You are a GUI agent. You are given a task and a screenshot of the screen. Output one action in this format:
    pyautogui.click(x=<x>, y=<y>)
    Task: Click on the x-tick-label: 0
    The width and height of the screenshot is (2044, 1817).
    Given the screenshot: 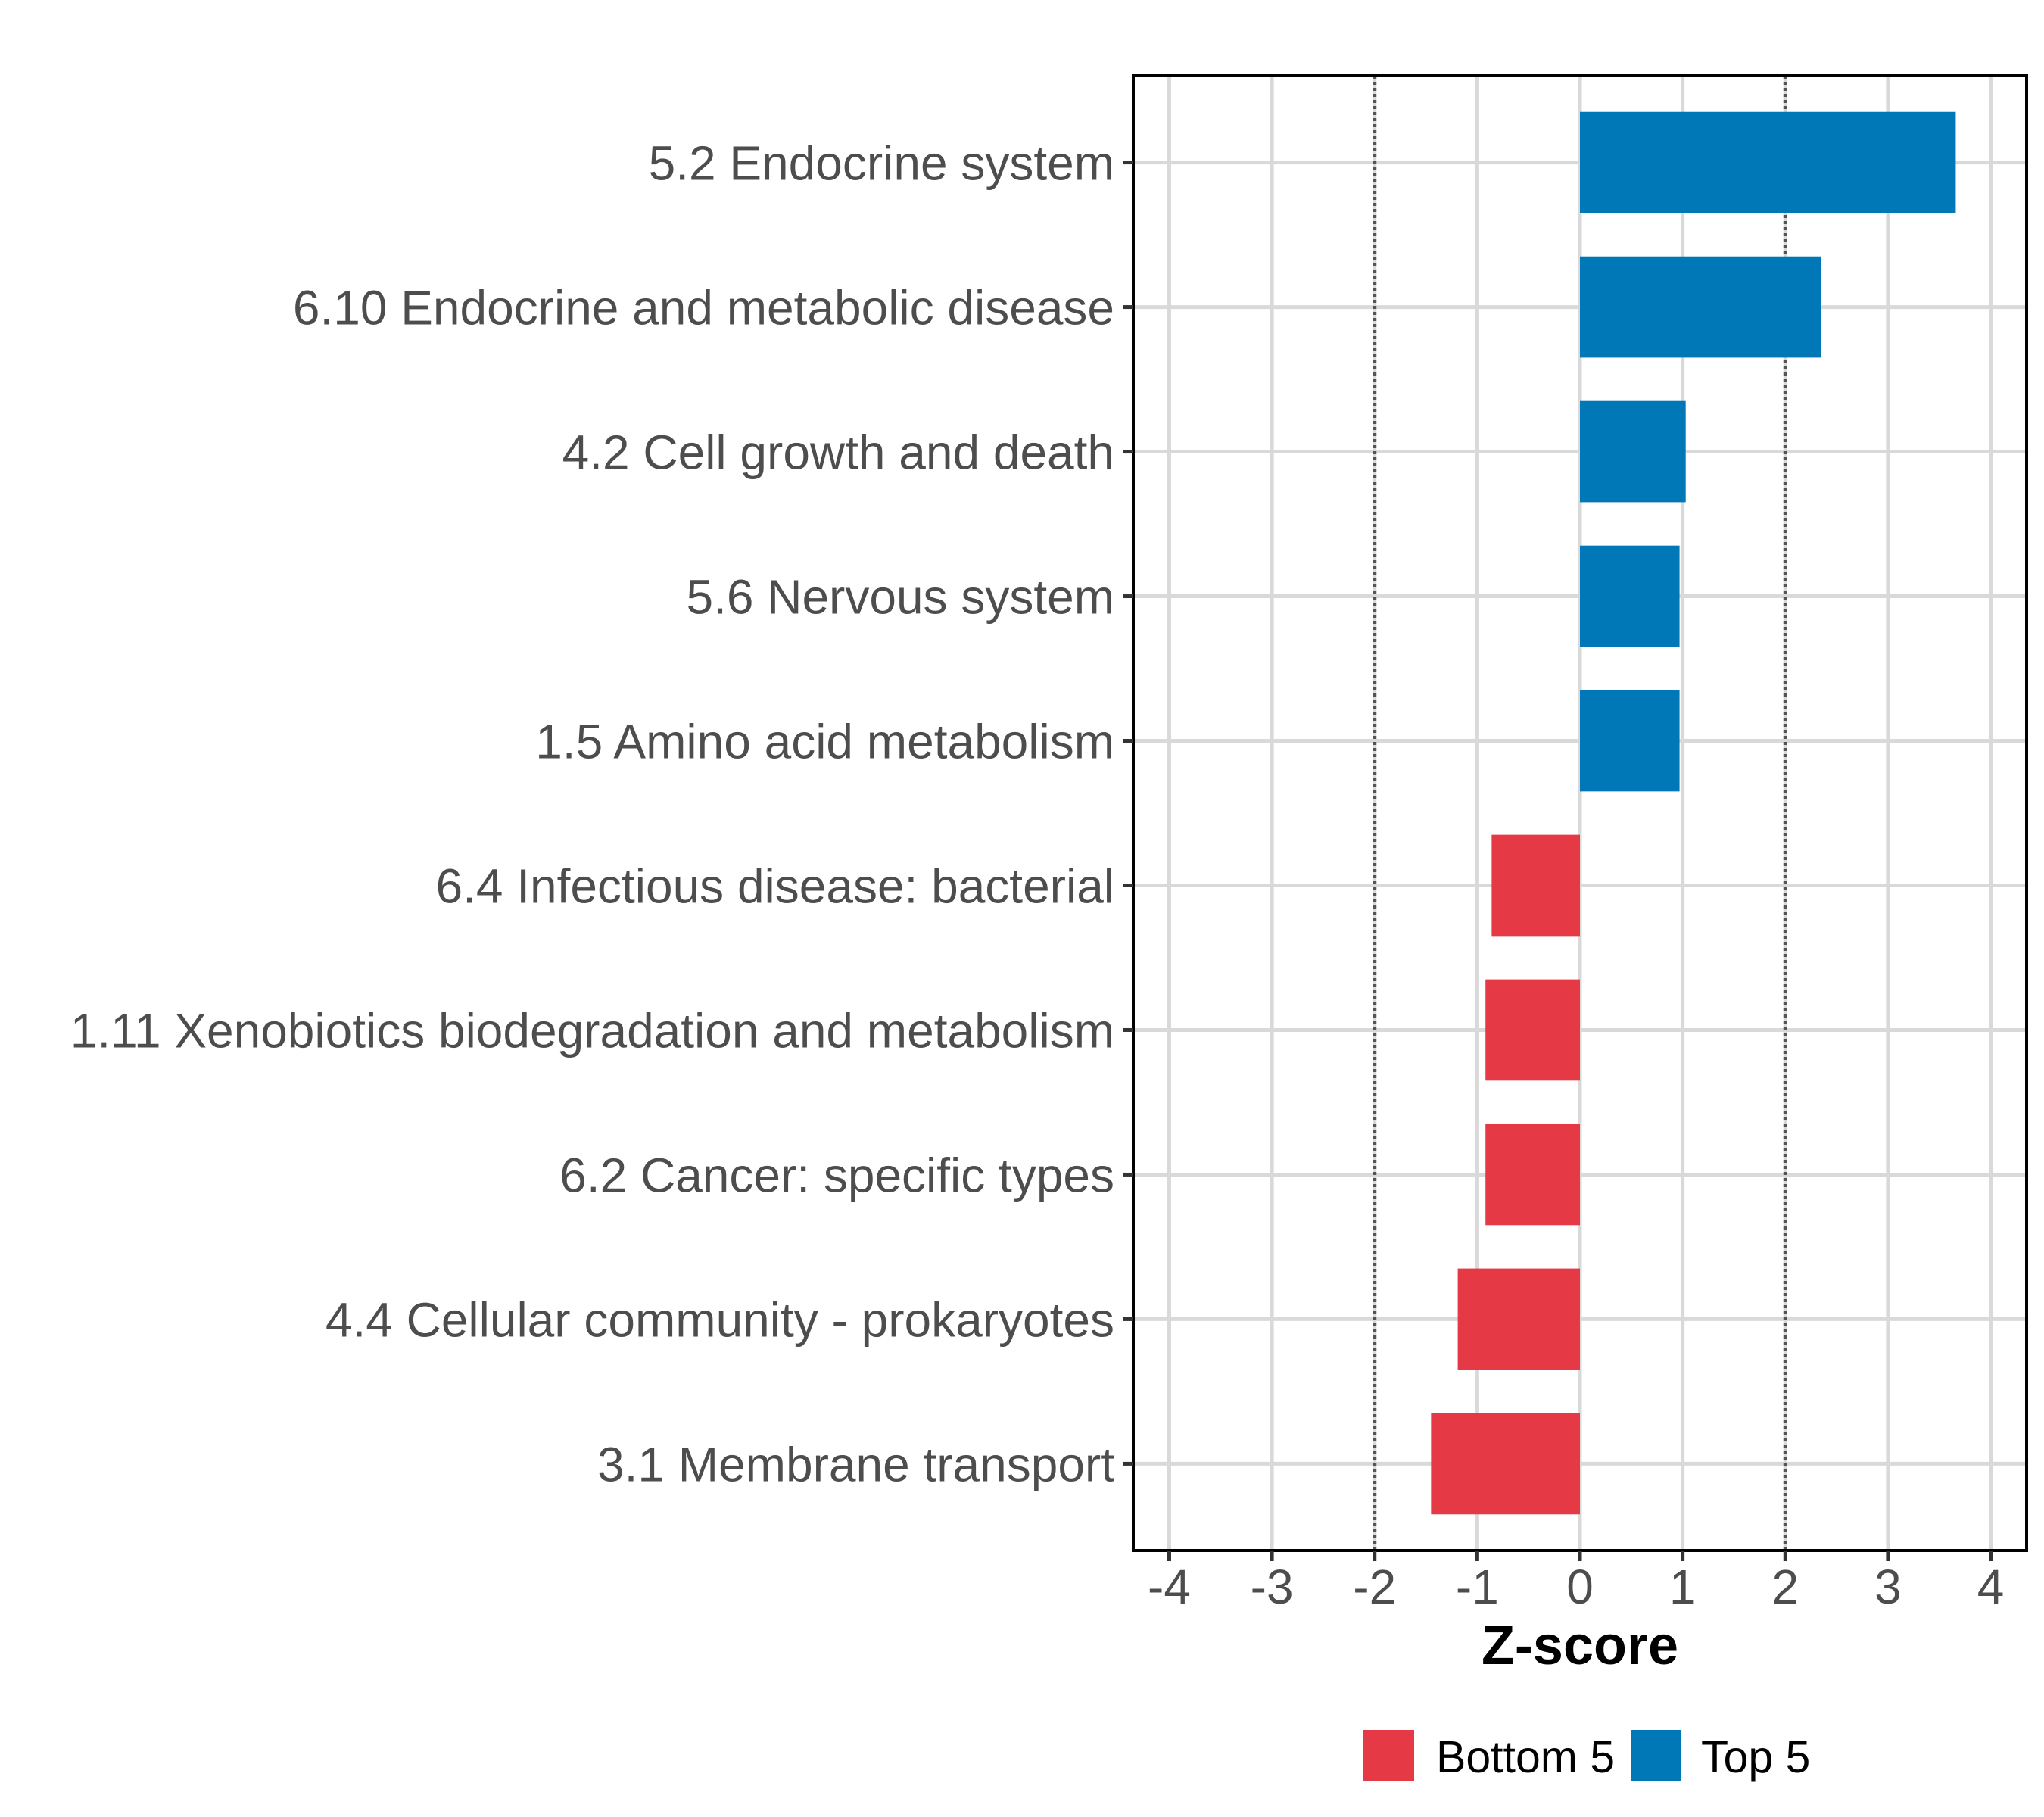 What is the action you would take?
    pyautogui.click(x=1580, y=1587)
    